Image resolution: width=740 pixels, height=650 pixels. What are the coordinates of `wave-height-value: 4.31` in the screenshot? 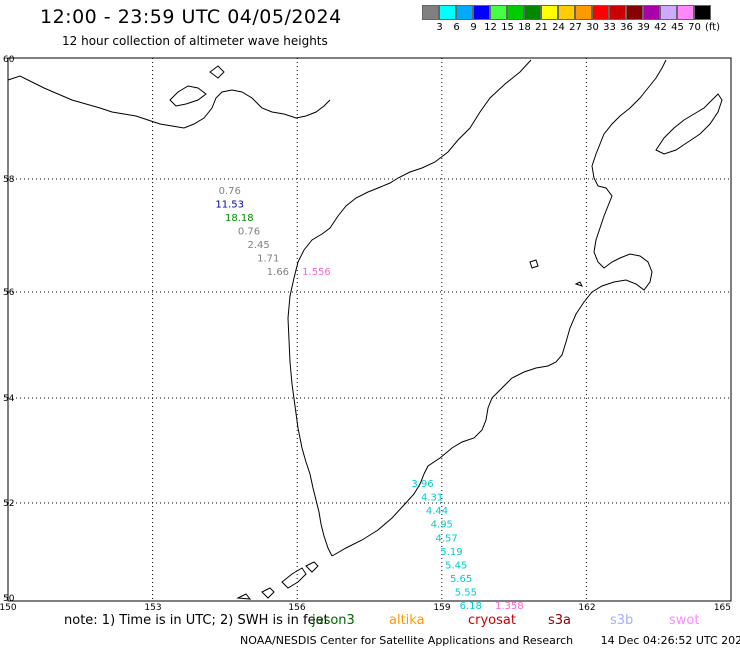 It's located at (432, 498).